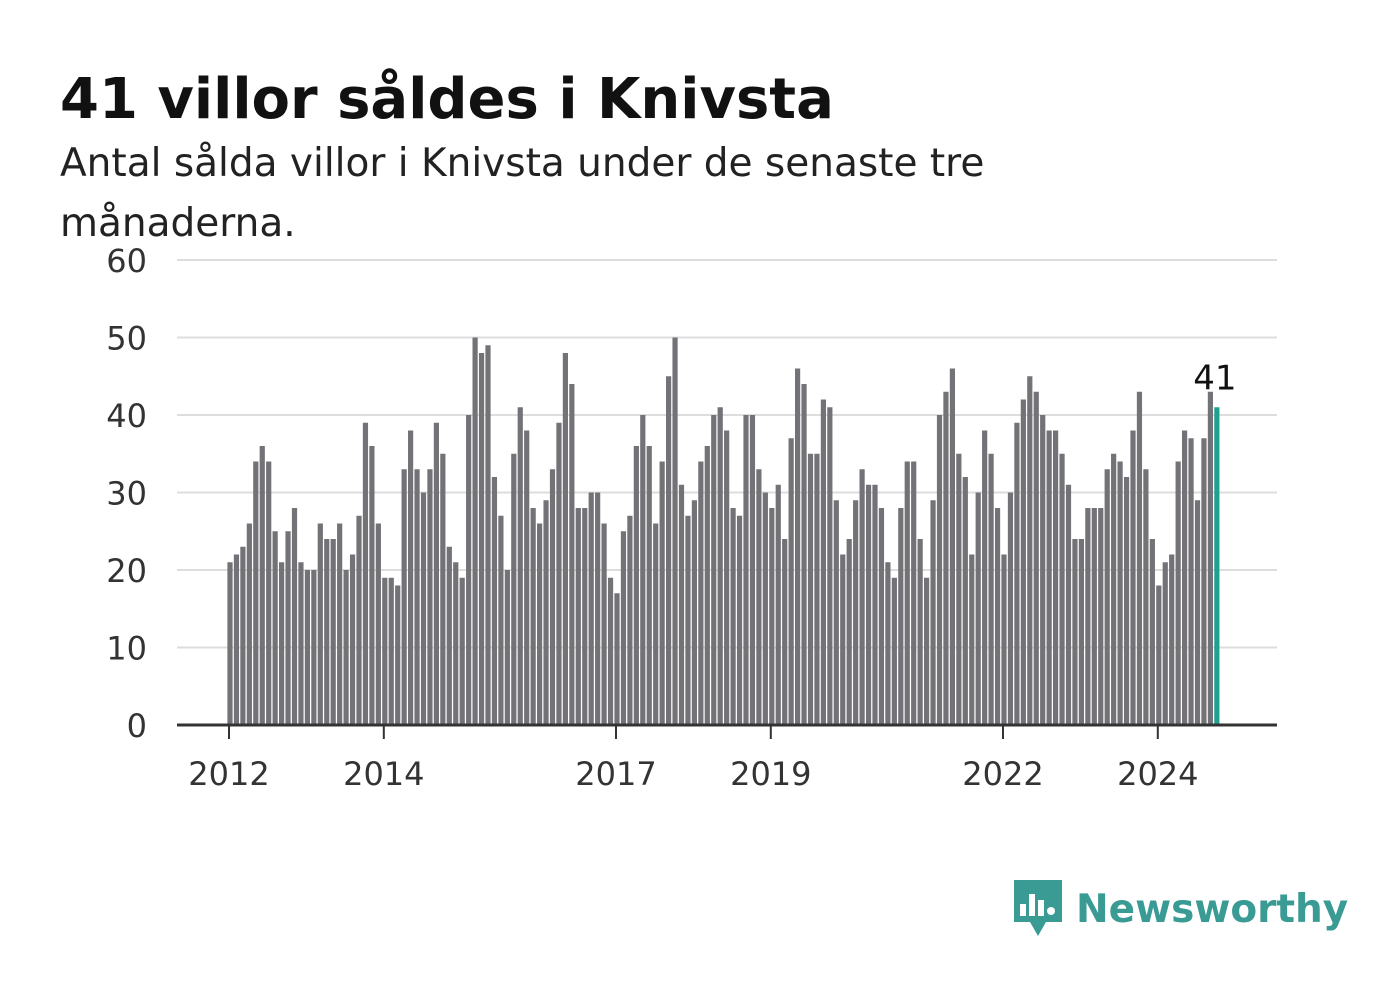  I want to click on x-tick-label: 2022, so click(1002, 774).